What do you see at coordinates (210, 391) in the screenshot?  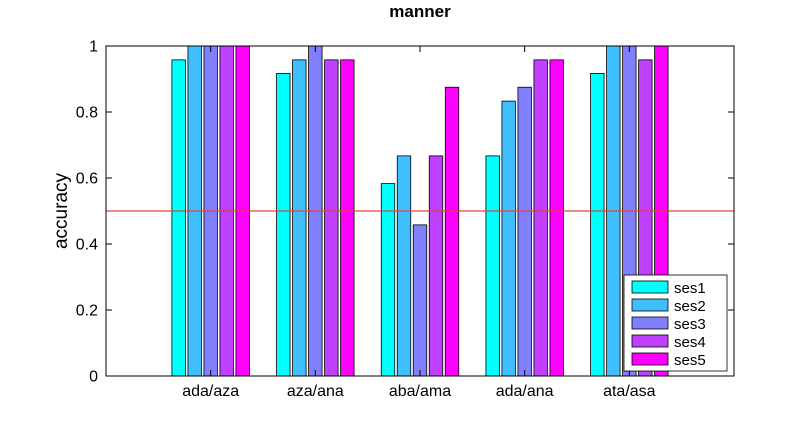 I see `x-tick-label: ada/aza` at bounding box center [210, 391].